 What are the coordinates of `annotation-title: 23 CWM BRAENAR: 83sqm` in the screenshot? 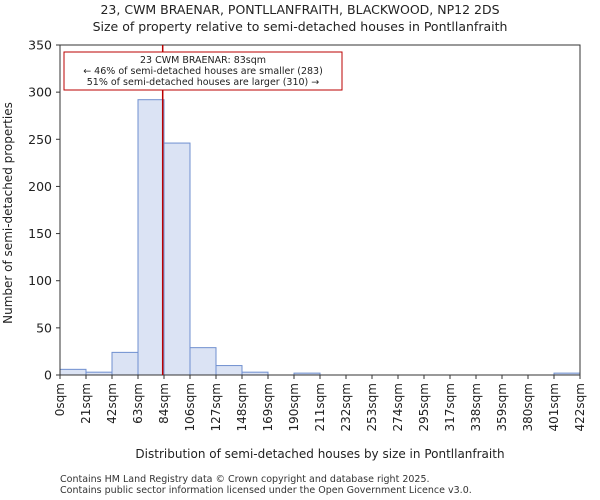 It's located at (203, 60).